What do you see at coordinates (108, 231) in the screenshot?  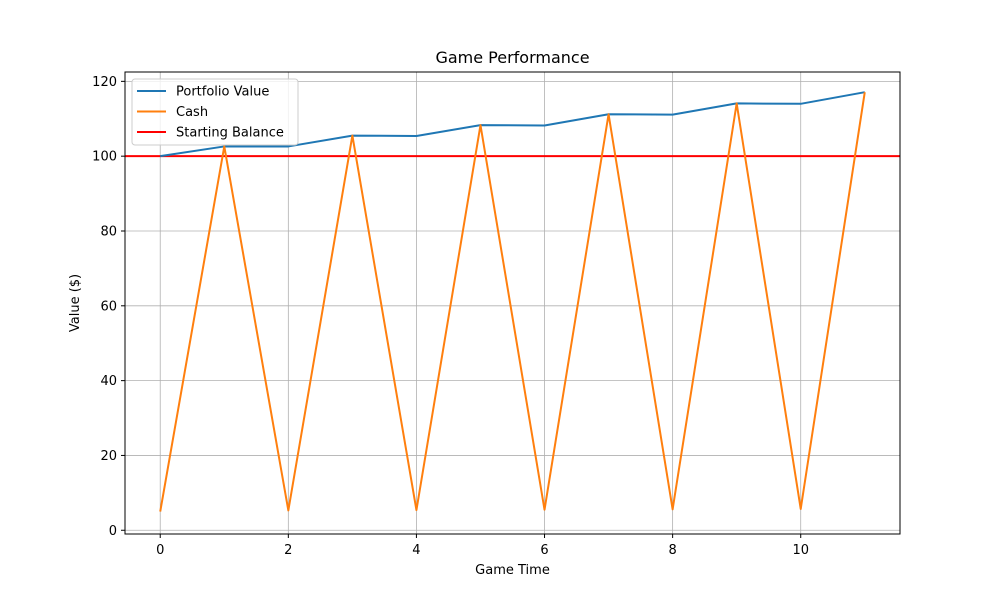 I see `y-tick-label: 80` at bounding box center [108, 231].